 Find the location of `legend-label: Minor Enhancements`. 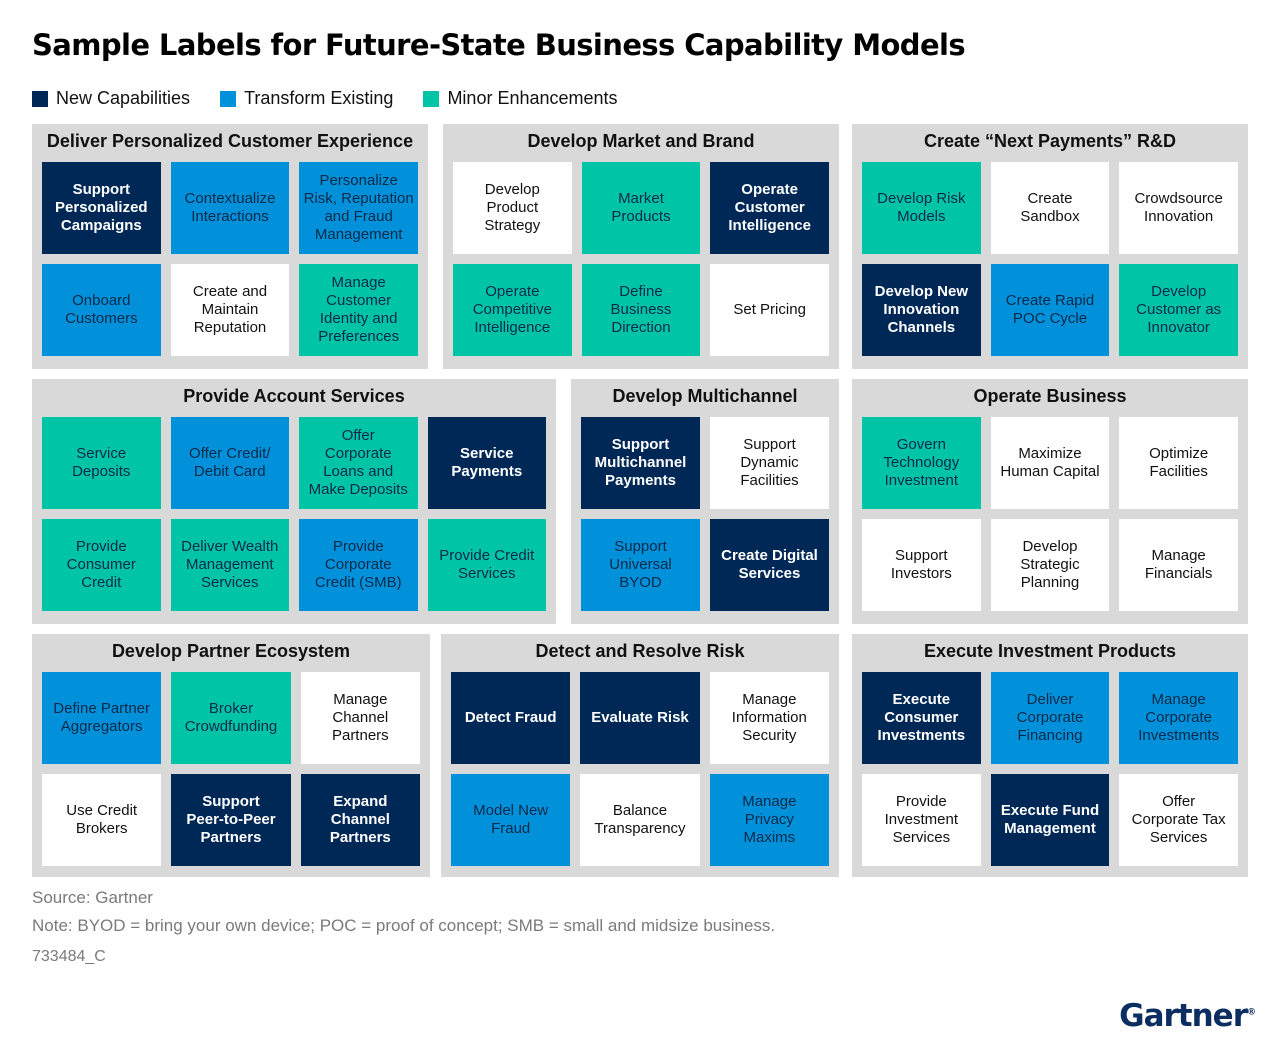

legend-label: Minor Enhancements is located at coordinates (532, 98).